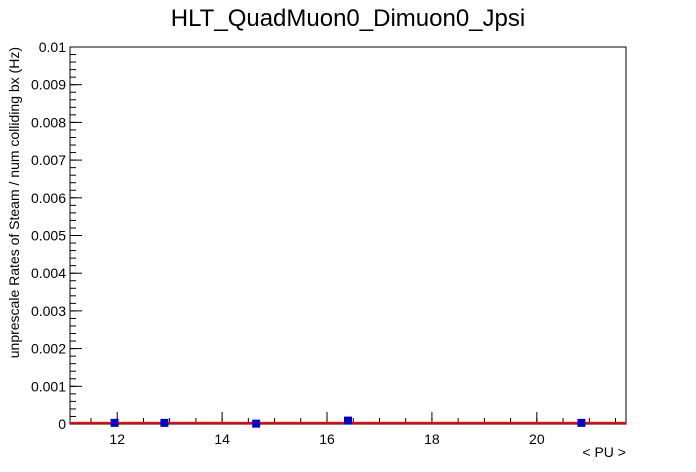 The width and height of the screenshot is (696, 472). Describe the element at coordinates (604, 452) in the screenshot. I see `x-axis-title: < PU >` at that location.